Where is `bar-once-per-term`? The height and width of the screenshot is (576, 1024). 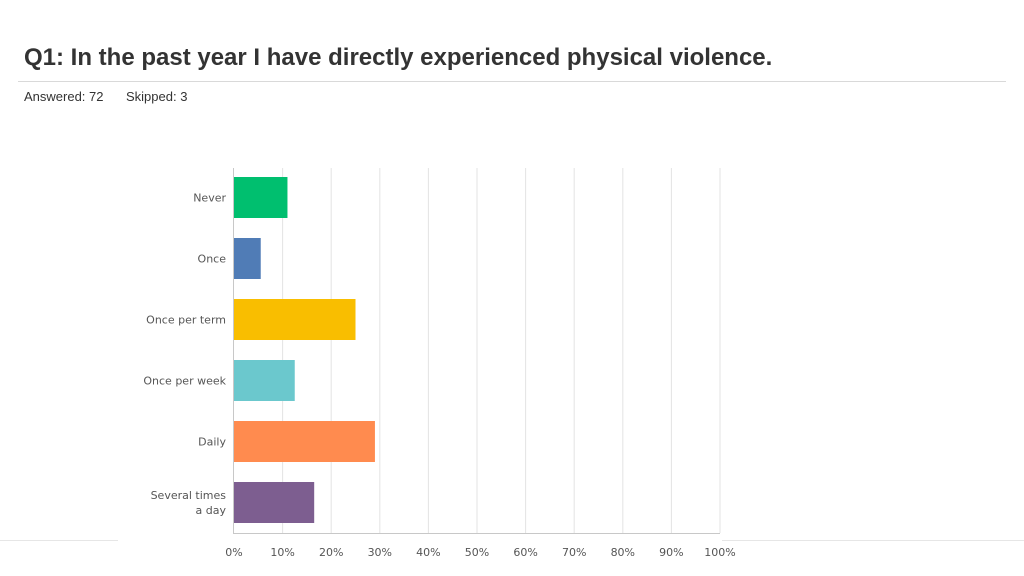
bar-once-per-term is located at coordinates (295, 319).